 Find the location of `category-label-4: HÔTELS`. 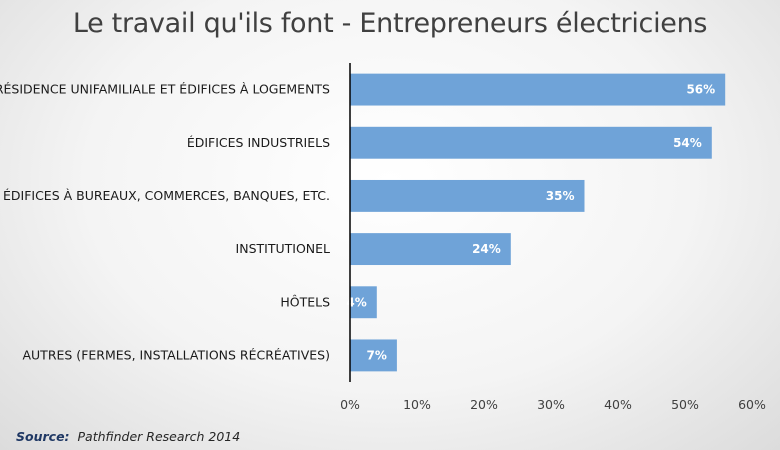

category-label-4: HÔTELS is located at coordinates (305, 301).